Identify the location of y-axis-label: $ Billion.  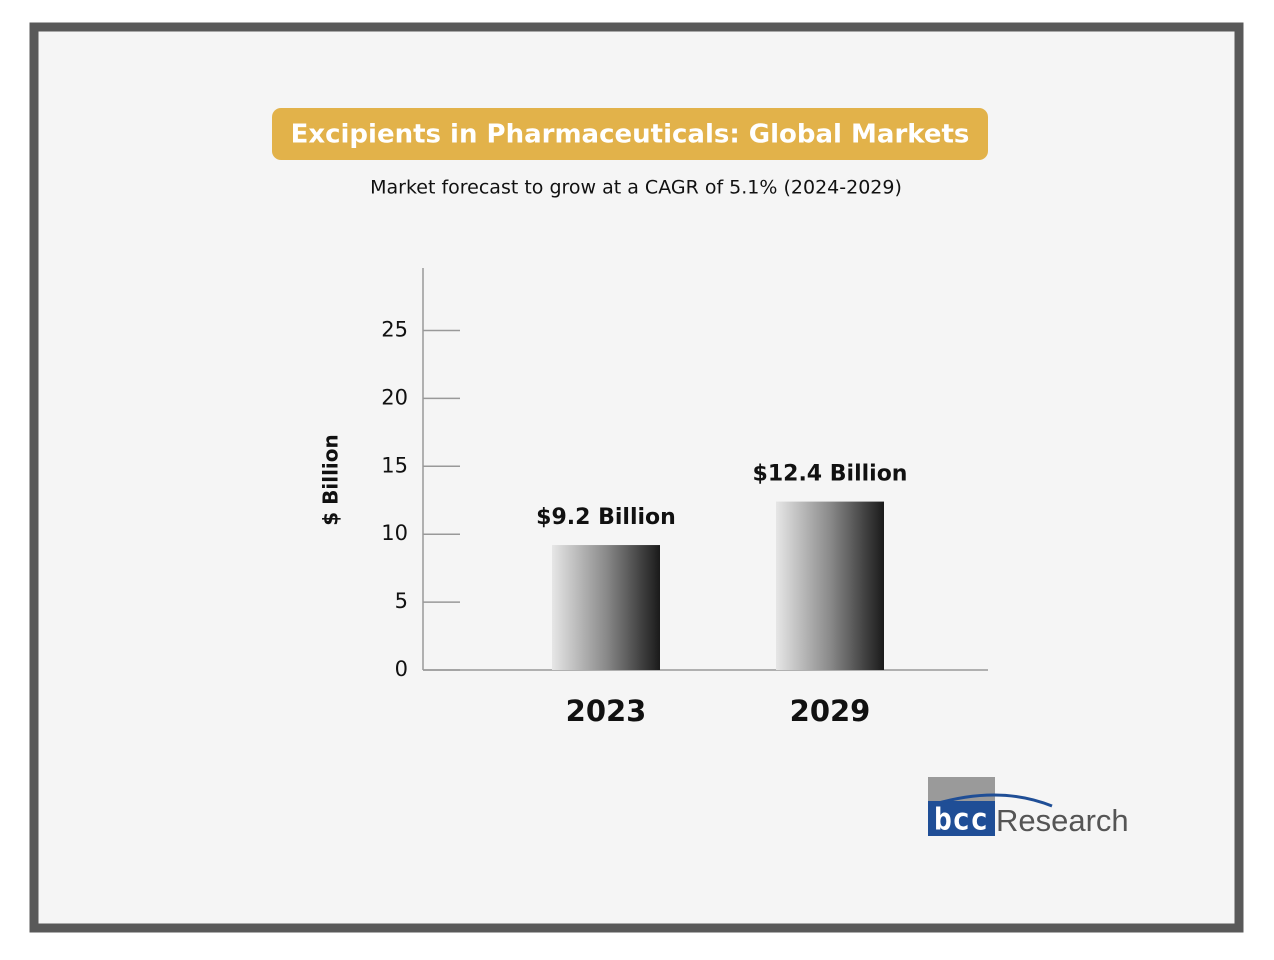
(331, 480).